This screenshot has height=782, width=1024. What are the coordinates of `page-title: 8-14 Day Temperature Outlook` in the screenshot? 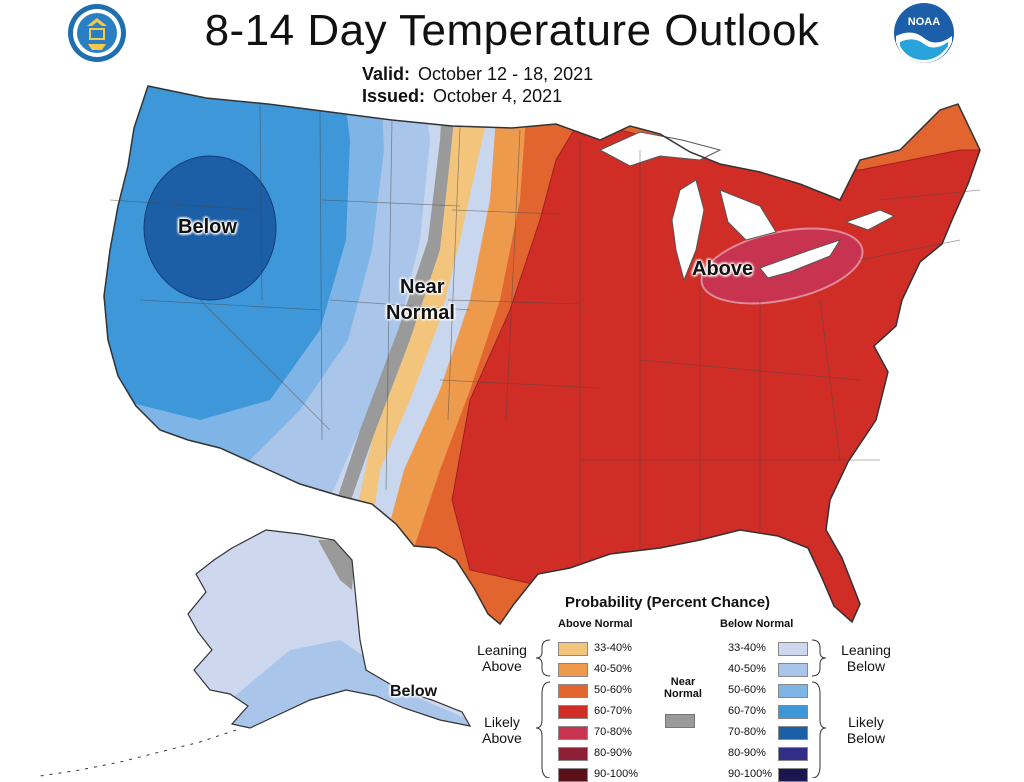 It's located at (512, 30).